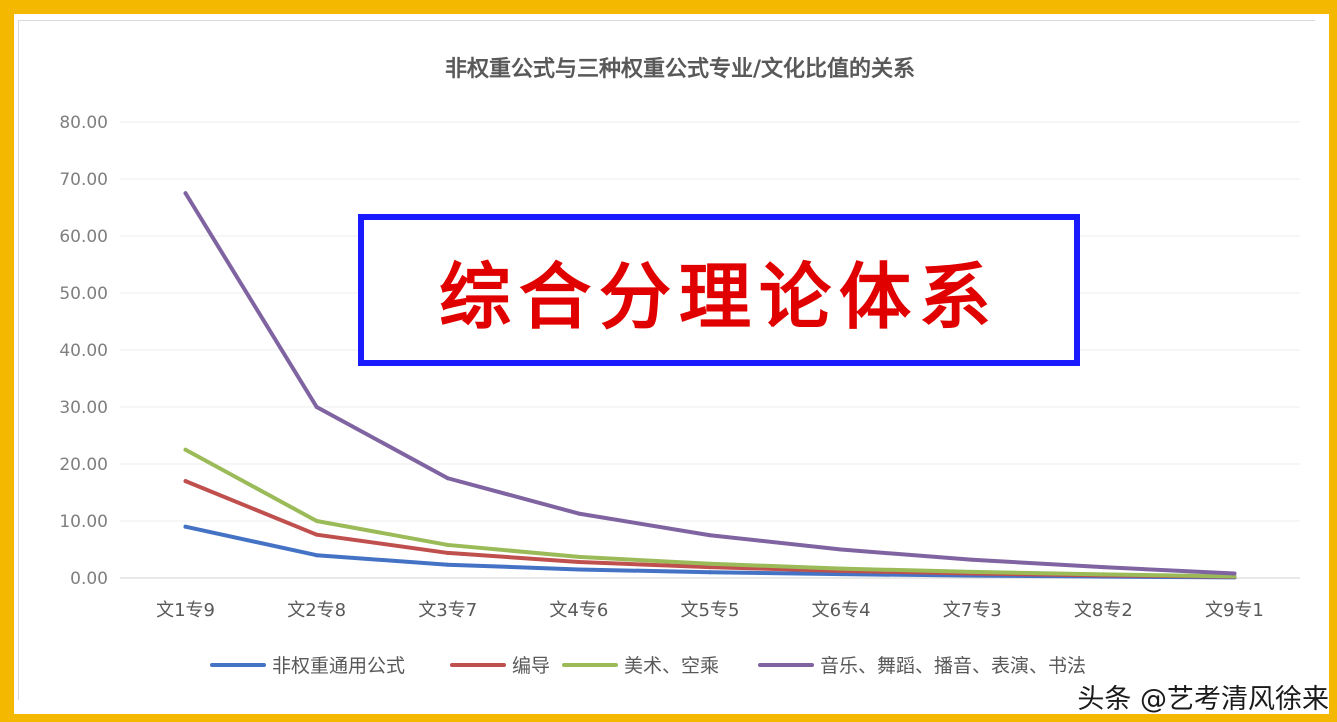 The image size is (1337, 722). I want to click on stamp-text: 综合分理论体系, so click(718, 296).